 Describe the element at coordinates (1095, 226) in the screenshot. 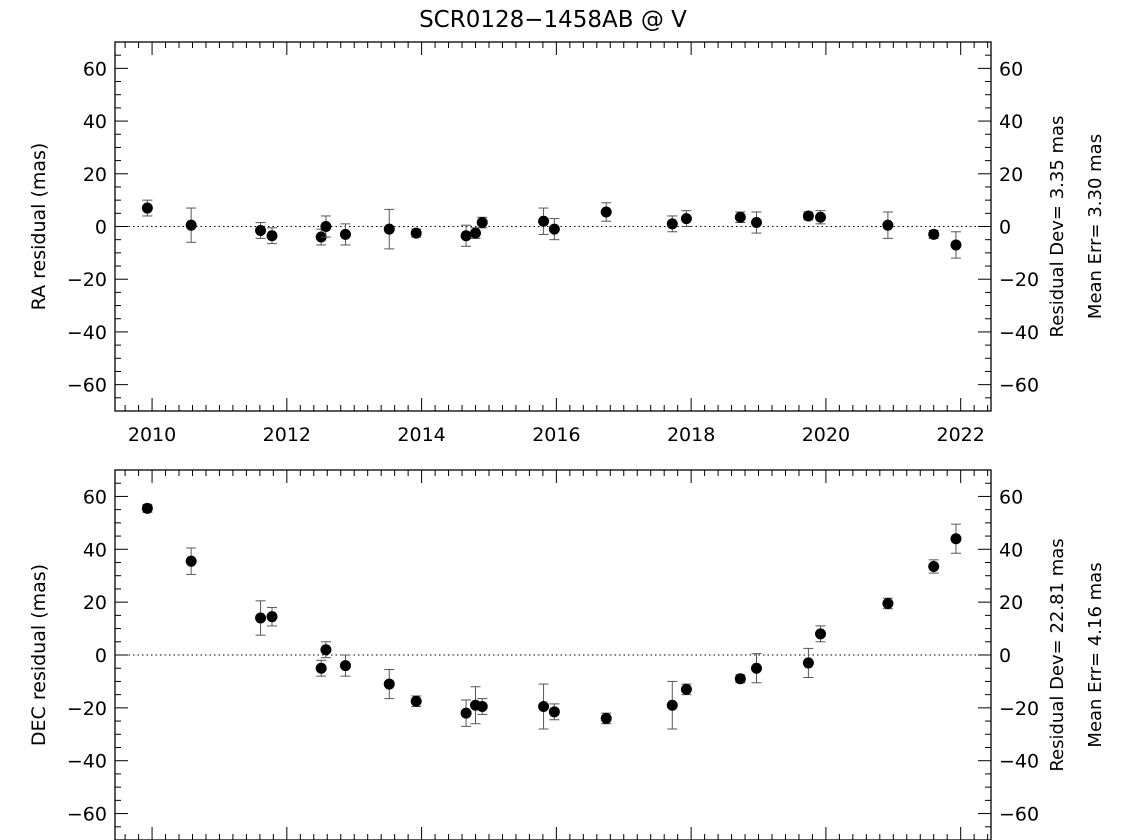

I see `mean-err-text: Mean Err= 3.30 mas` at that location.